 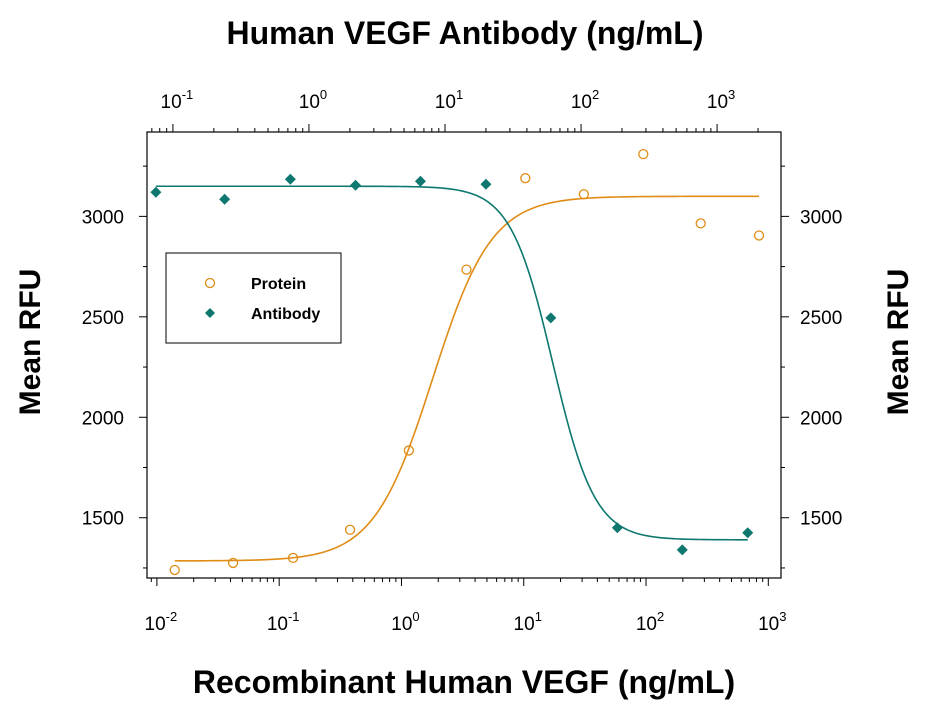 I want to click on y-axis-label-right: Mean RFU, so click(x=898, y=342).